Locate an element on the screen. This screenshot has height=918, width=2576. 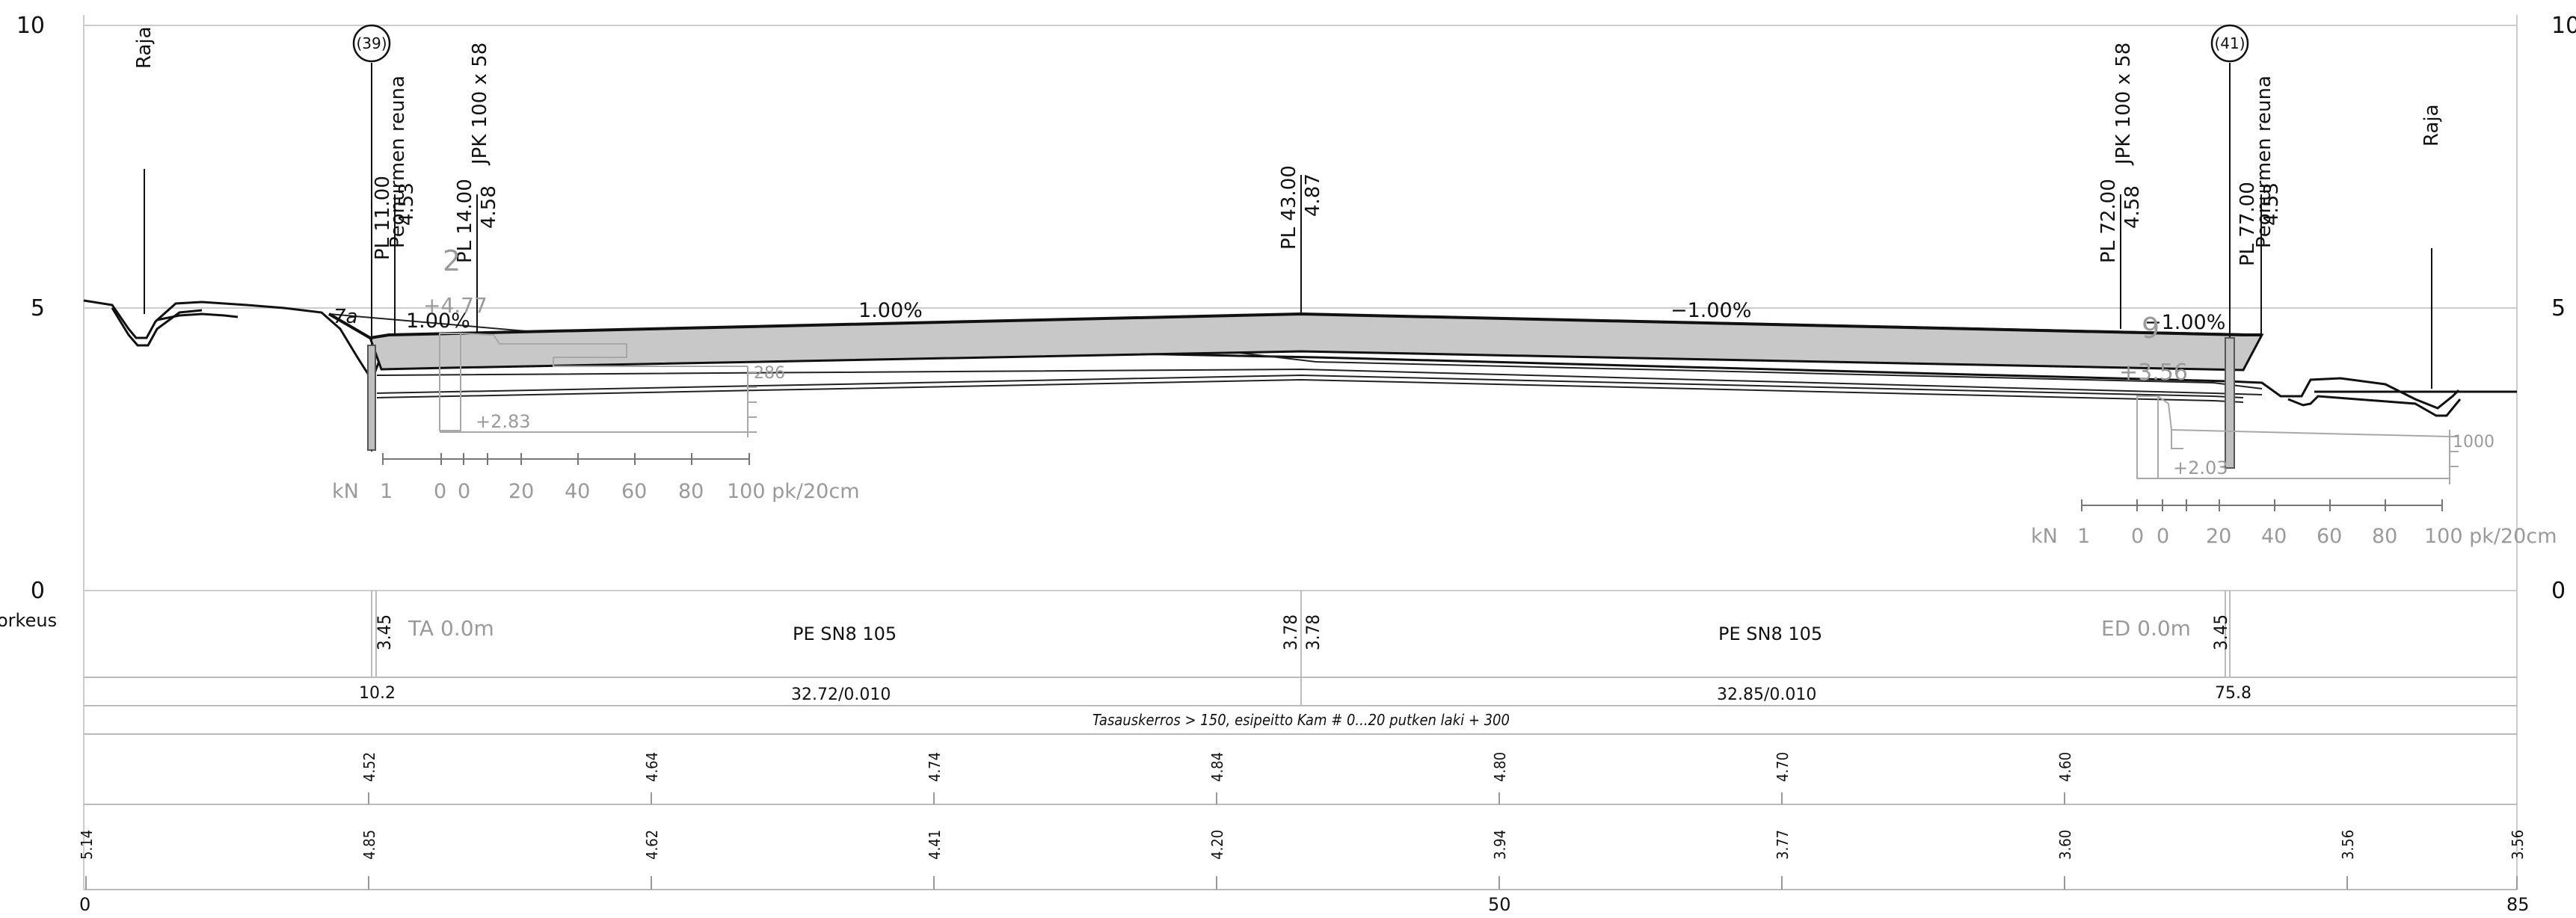
station-pl11-height: 4.53 is located at coordinates (407, 204).